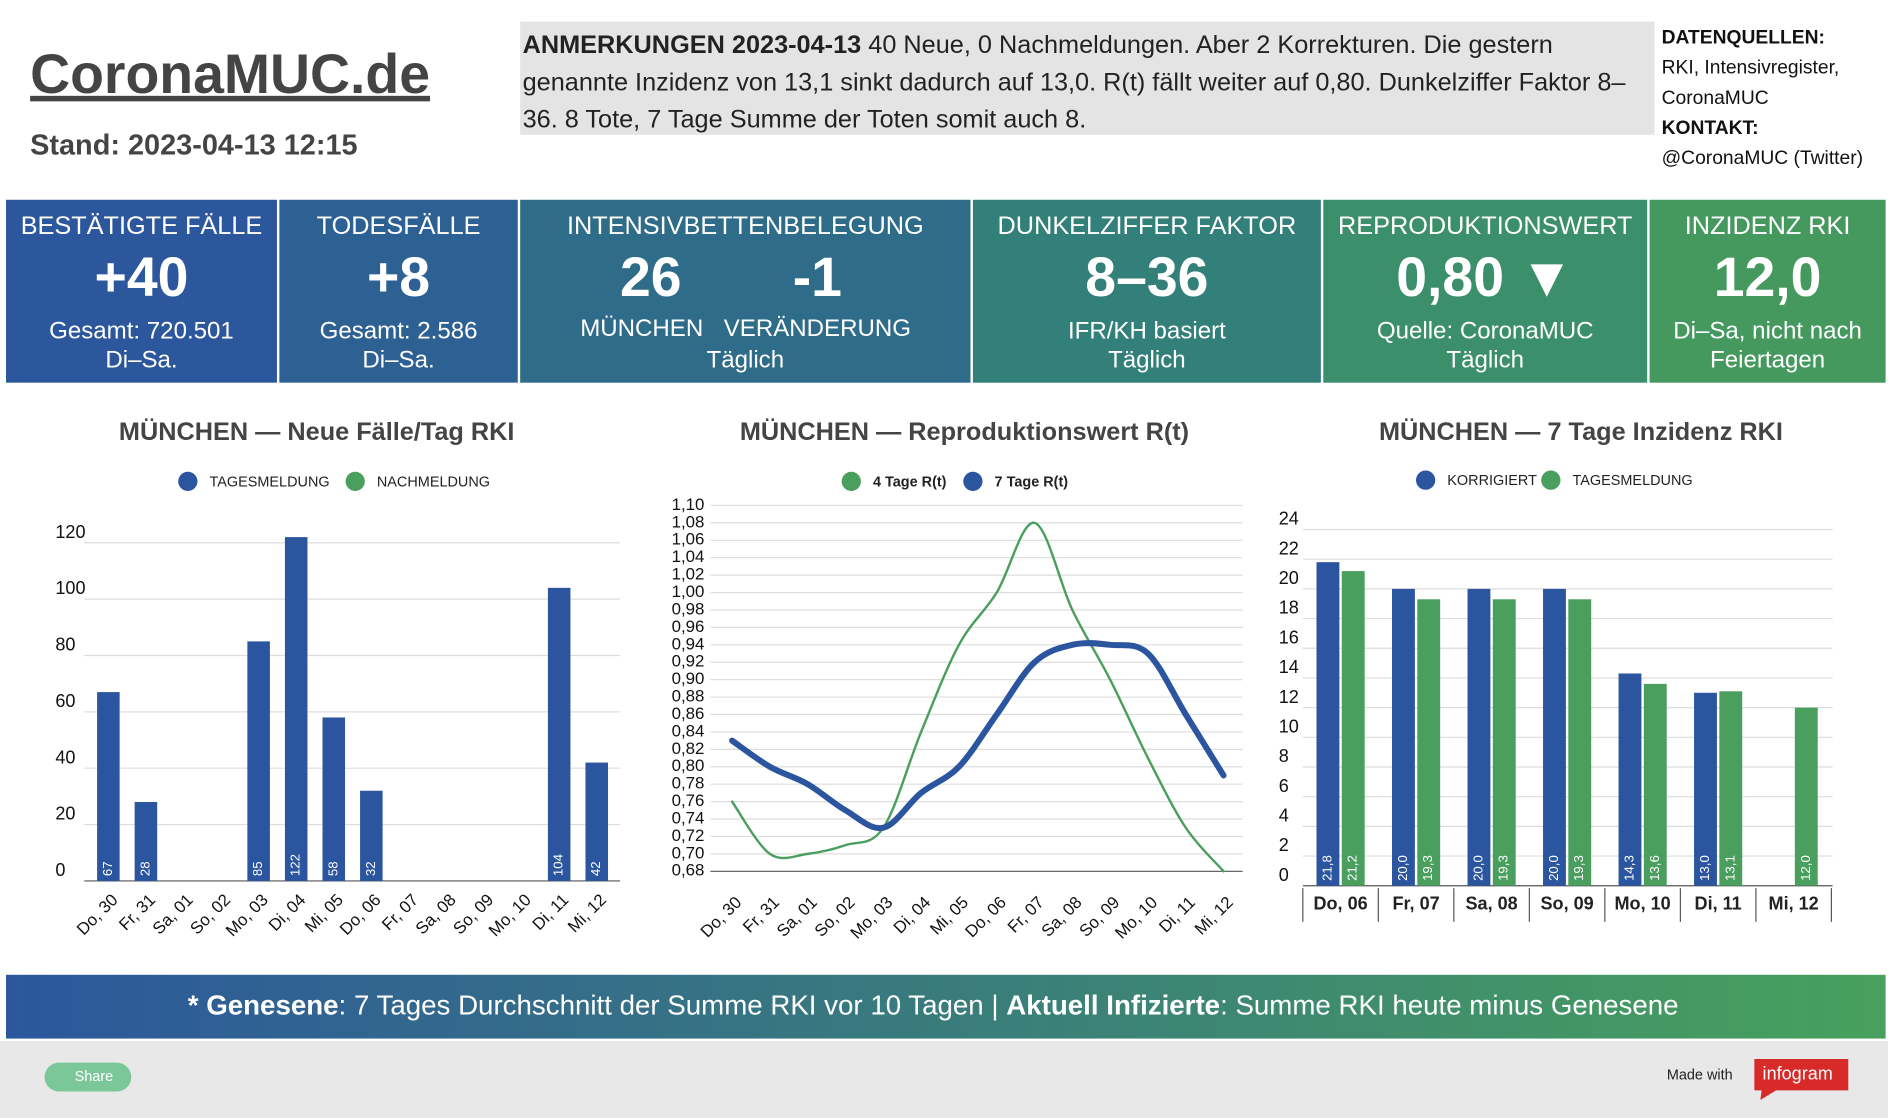  What do you see at coordinates (688, 696) in the screenshot?
I see `y-tick-label: 0,88` at bounding box center [688, 696].